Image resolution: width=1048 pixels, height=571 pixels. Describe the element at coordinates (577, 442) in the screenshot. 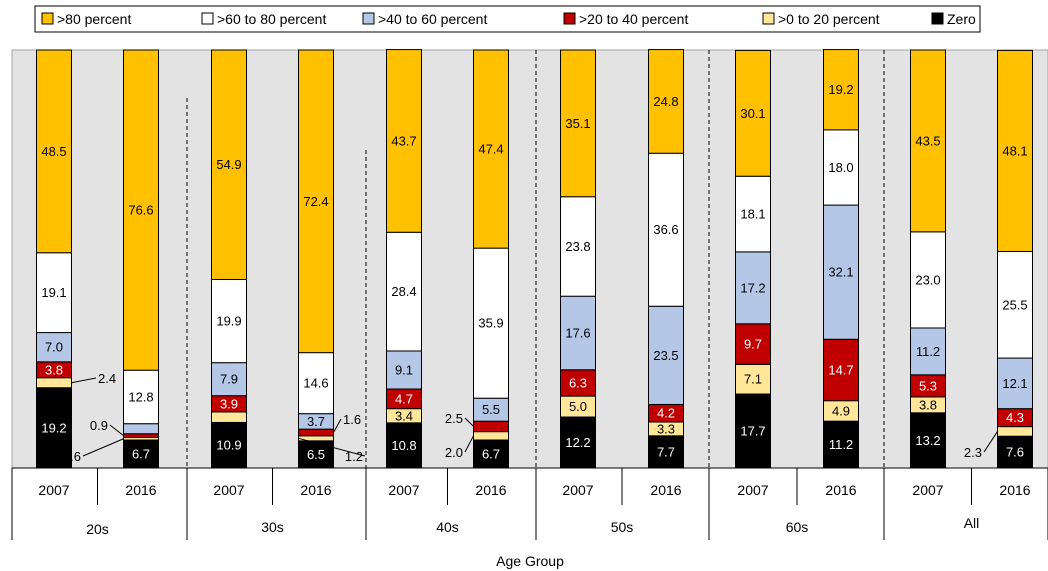

I see `data-label: 12.2` at that location.